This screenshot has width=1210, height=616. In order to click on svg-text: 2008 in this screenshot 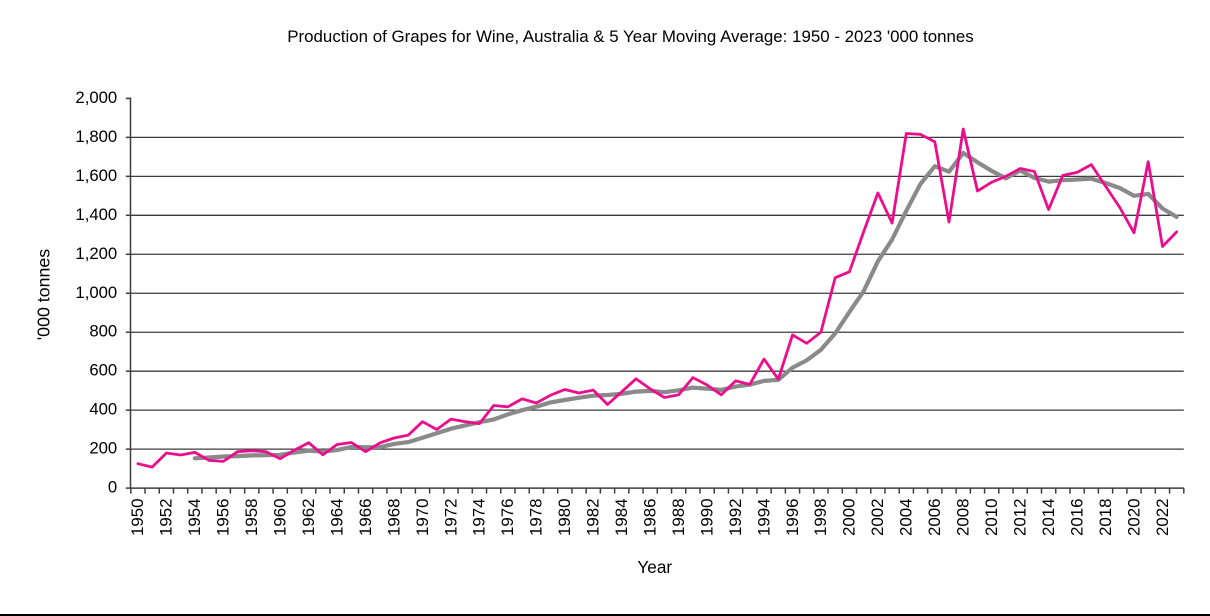, I will do `click(963, 517)`.